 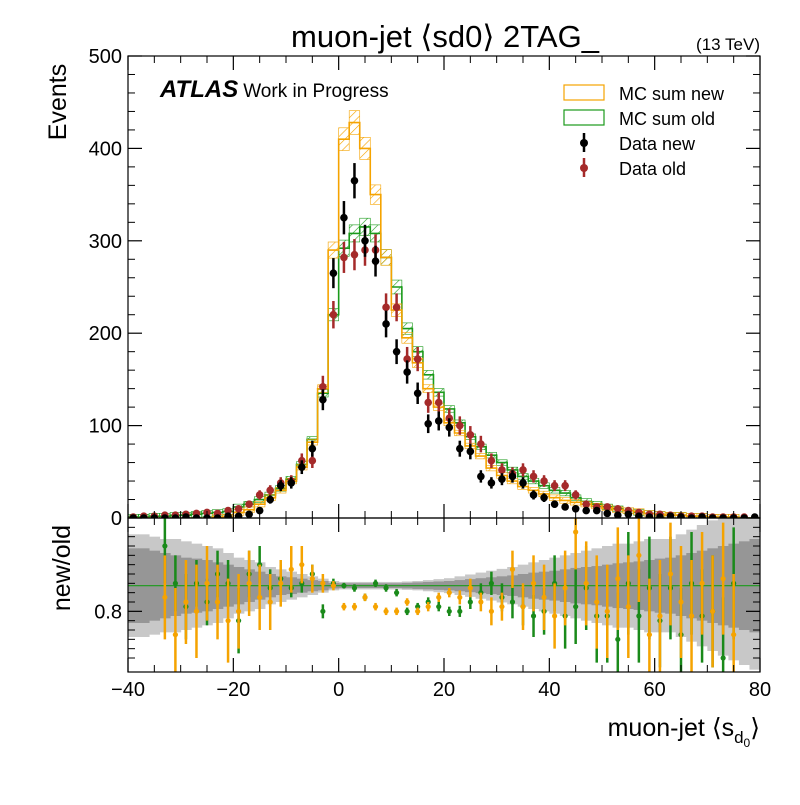 What do you see at coordinates (198, 89) in the screenshot?
I see `atlas-label-bold: ATLAS` at bounding box center [198, 89].